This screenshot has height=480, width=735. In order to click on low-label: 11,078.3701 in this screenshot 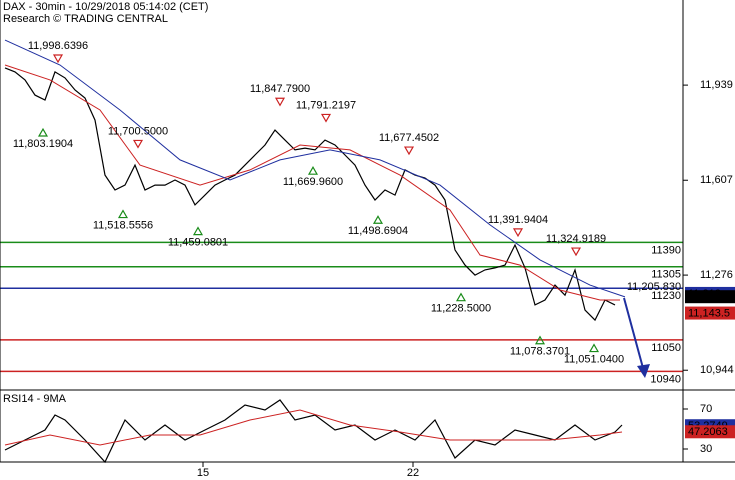, I will do `click(540, 352)`.